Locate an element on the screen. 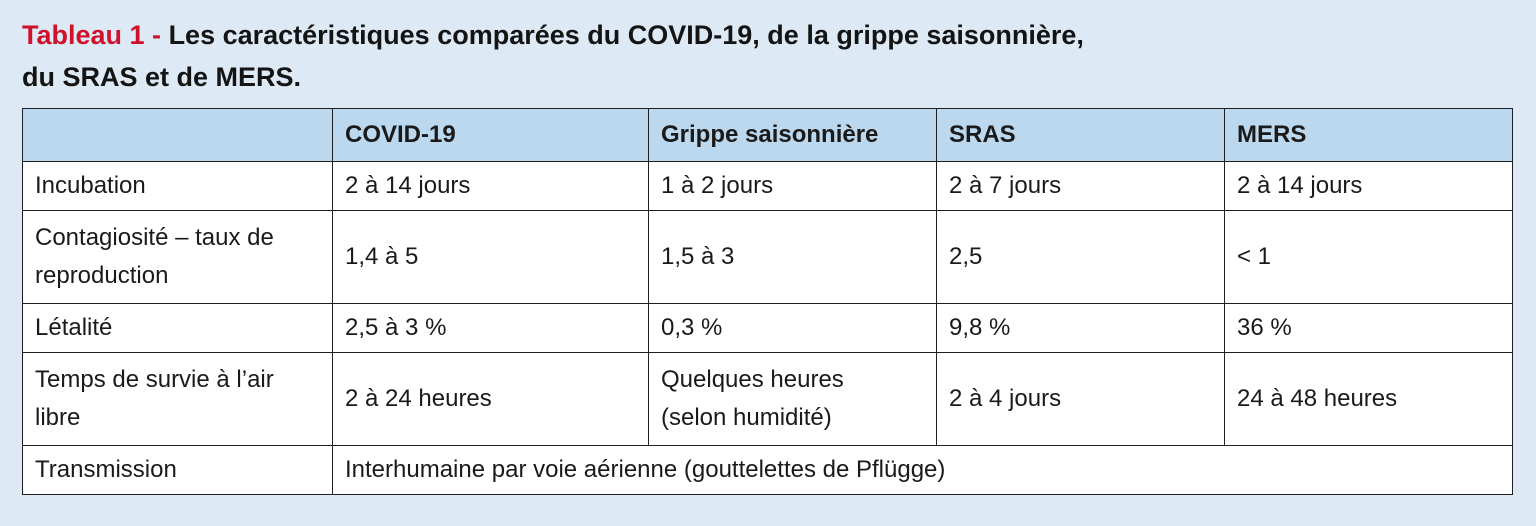 The height and width of the screenshot is (526, 1536). cell-mers: 2 à 14 jours is located at coordinates (1368, 186).